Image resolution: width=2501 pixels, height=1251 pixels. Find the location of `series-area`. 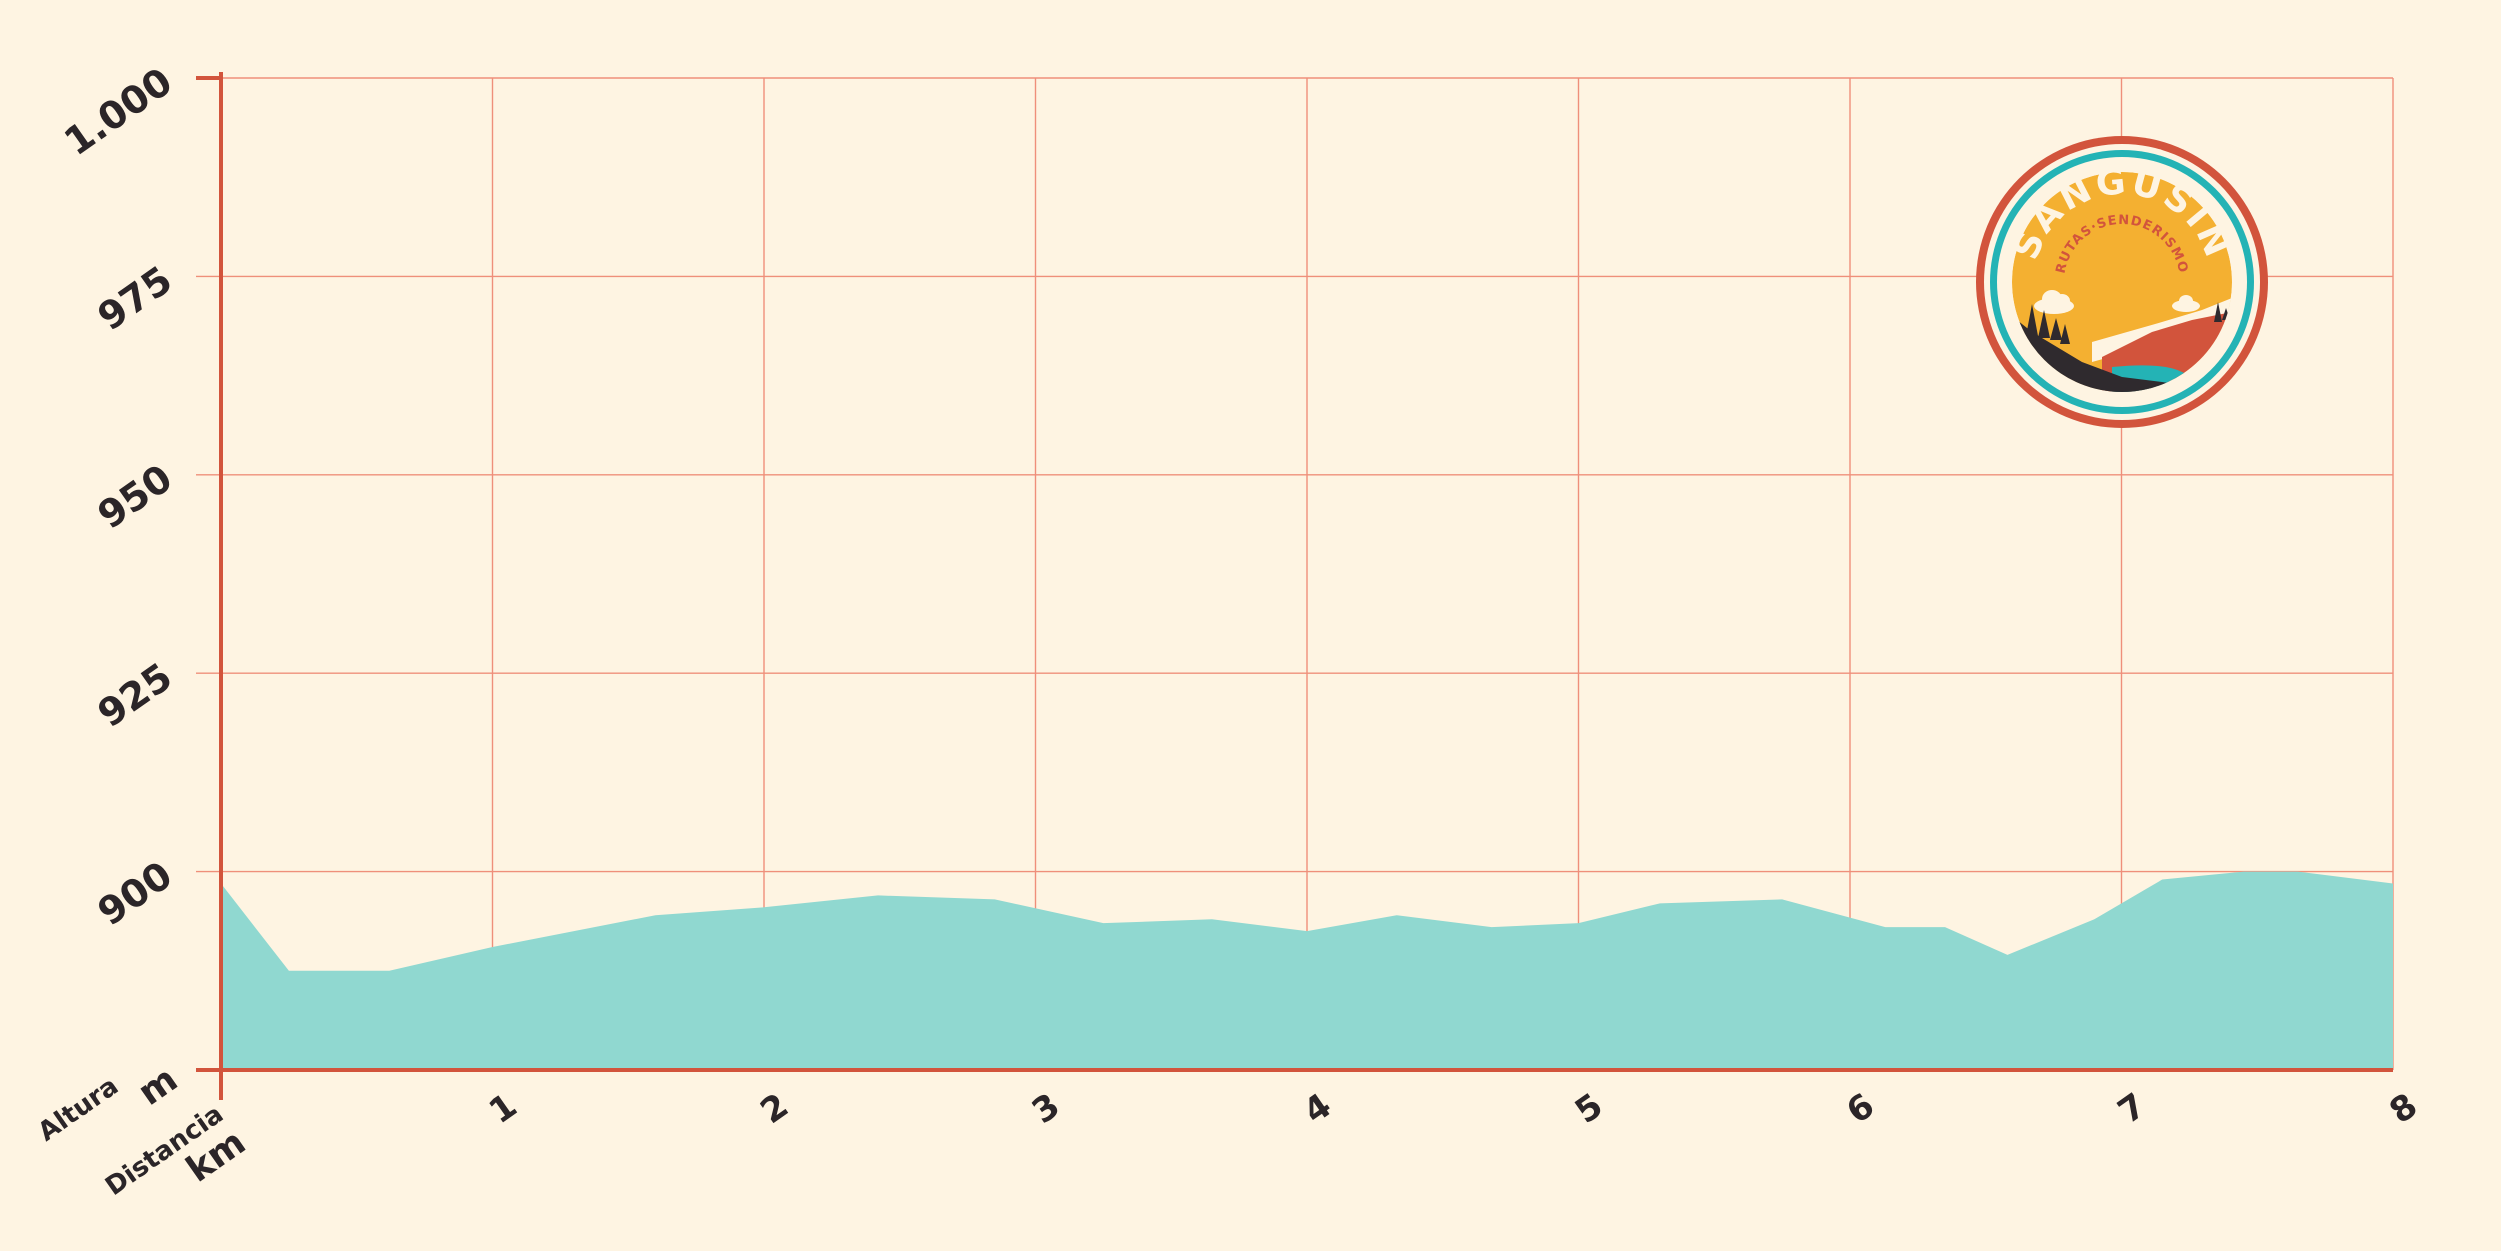

series-area is located at coordinates (1307, 970).